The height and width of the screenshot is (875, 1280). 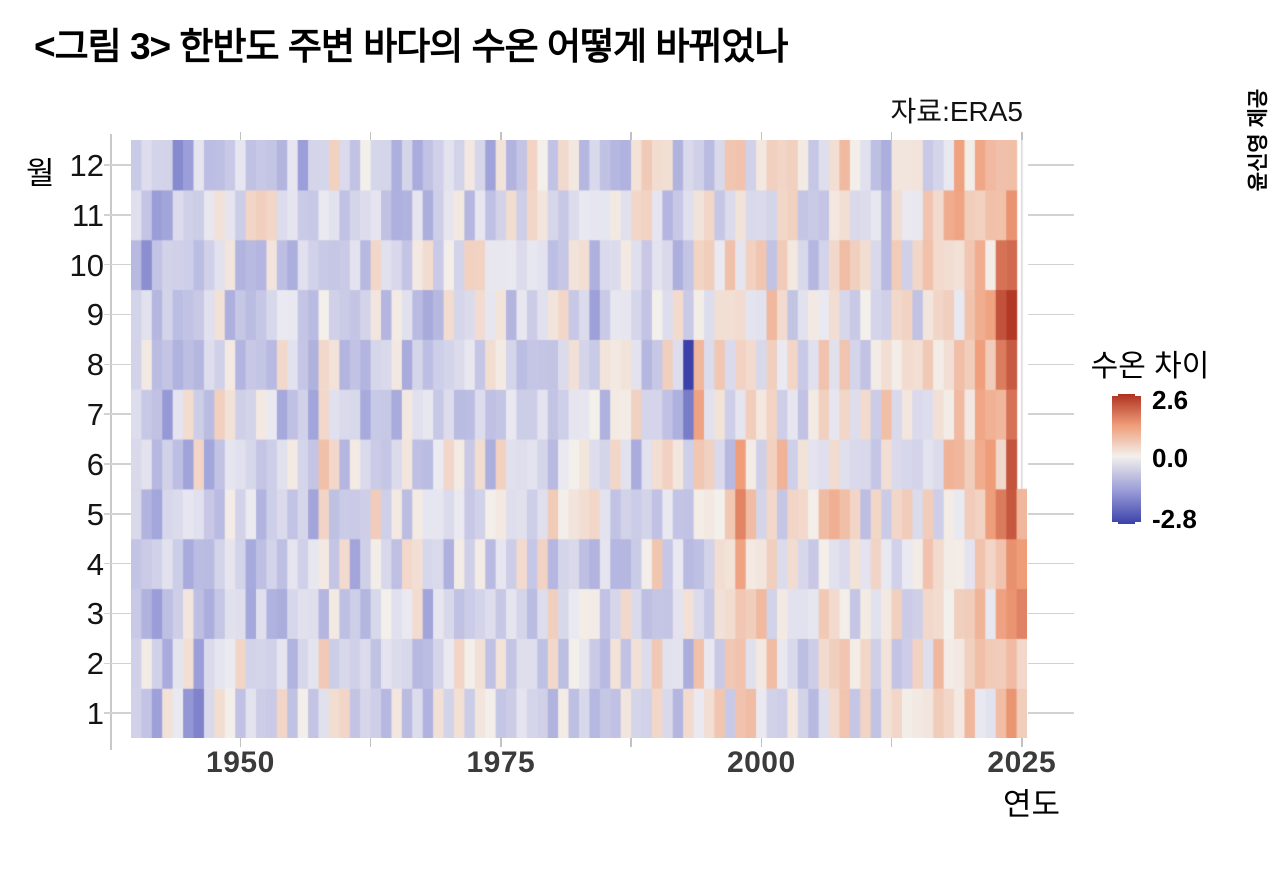 I want to click on y-tick-label: 5, so click(x=95, y=514).